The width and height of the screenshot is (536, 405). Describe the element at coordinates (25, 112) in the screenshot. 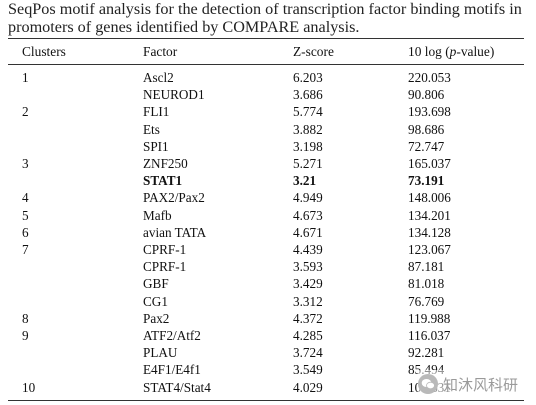

I see `cell-cluster: 2` at that location.